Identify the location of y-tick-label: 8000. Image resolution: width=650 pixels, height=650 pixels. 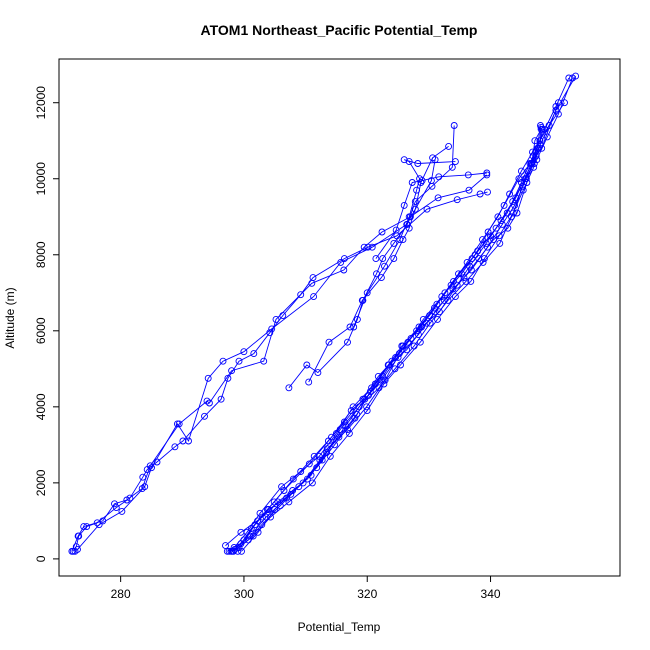
(41, 254).